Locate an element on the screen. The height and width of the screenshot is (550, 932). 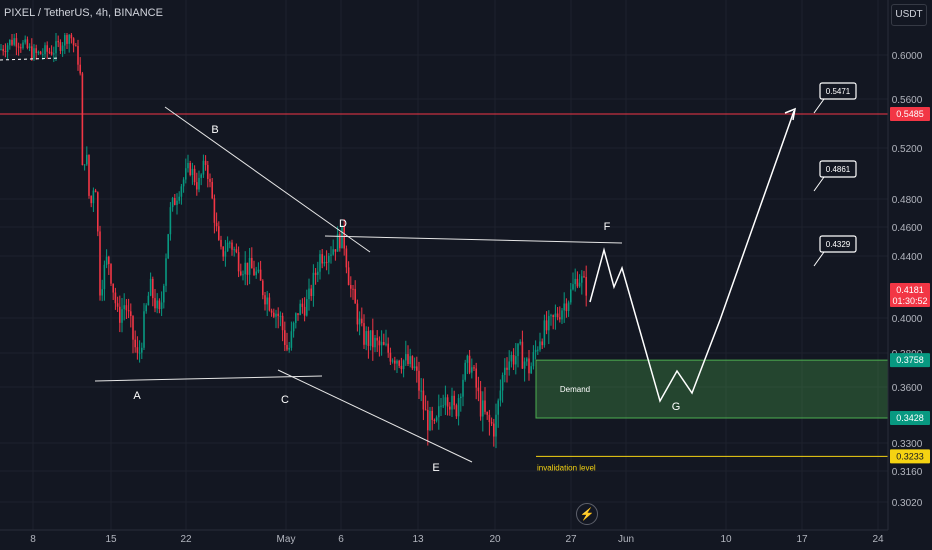
pattern-neckline is located at coordinates (473, 239).